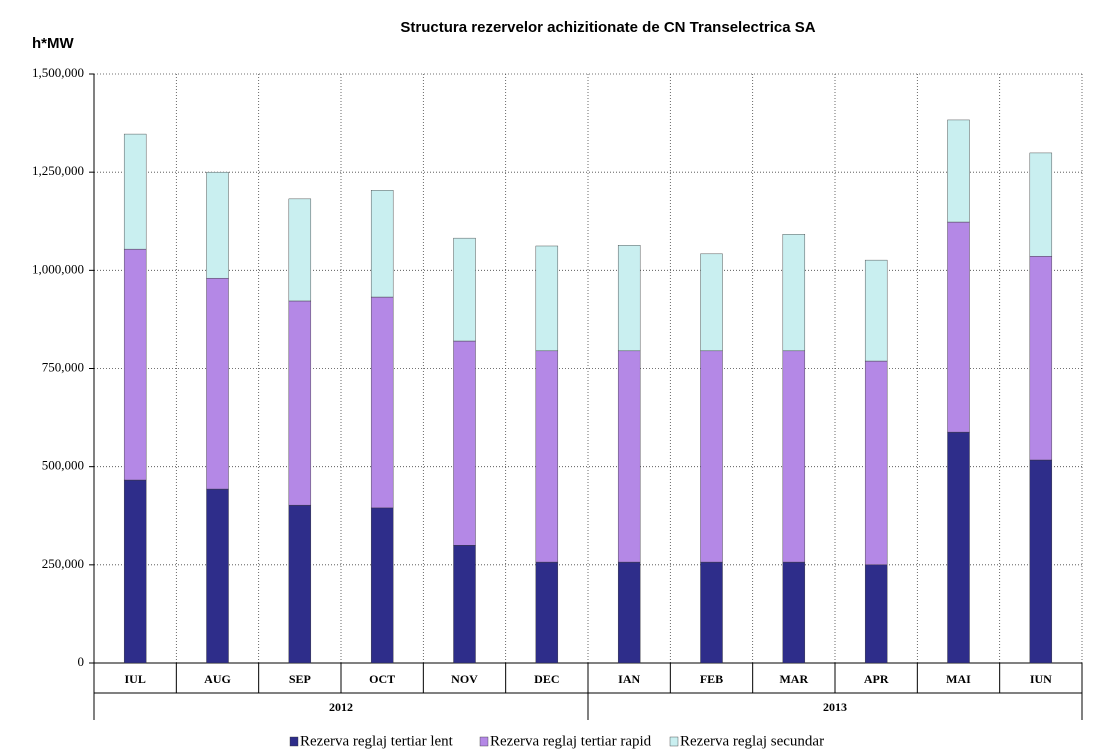  Describe the element at coordinates (58, 72) in the screenshot. I see `y-tick-label: 1,500,000` at that location.